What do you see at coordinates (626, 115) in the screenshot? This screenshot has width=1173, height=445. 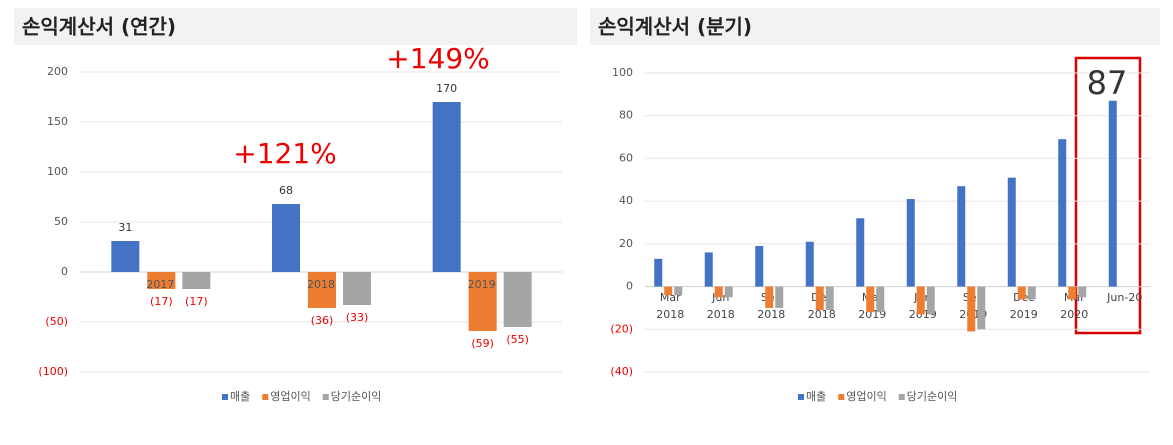 I see `y-tick-label: 80` at bounding box center [626, 115].